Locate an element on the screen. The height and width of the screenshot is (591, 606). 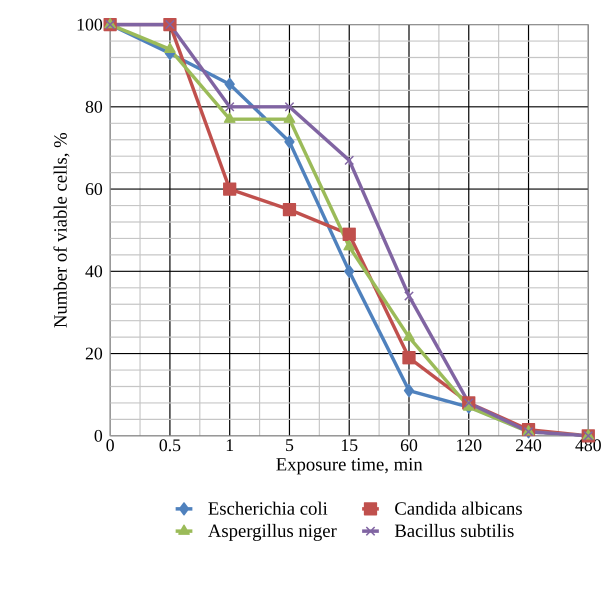
x-tick-label: 240 is located at coordinates (529, 445).